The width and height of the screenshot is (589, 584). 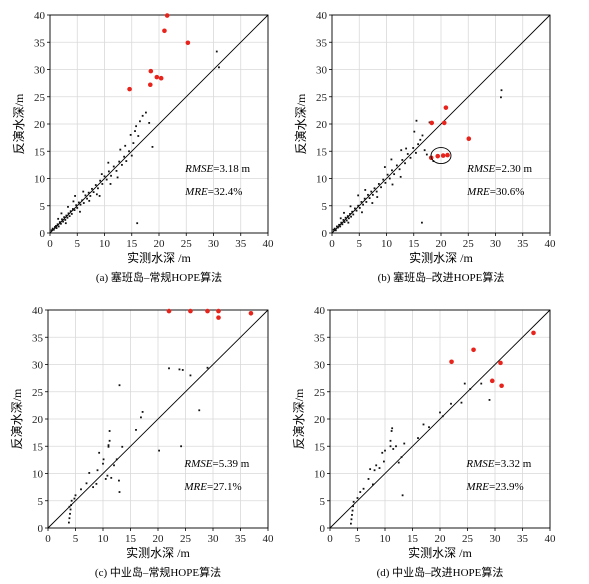 What do you see at coordinates (159, 277) in the screenshot?
I see `panel-caption: (a) 塞班岛–常规HOPE算法` at bounding box center [159, 277].